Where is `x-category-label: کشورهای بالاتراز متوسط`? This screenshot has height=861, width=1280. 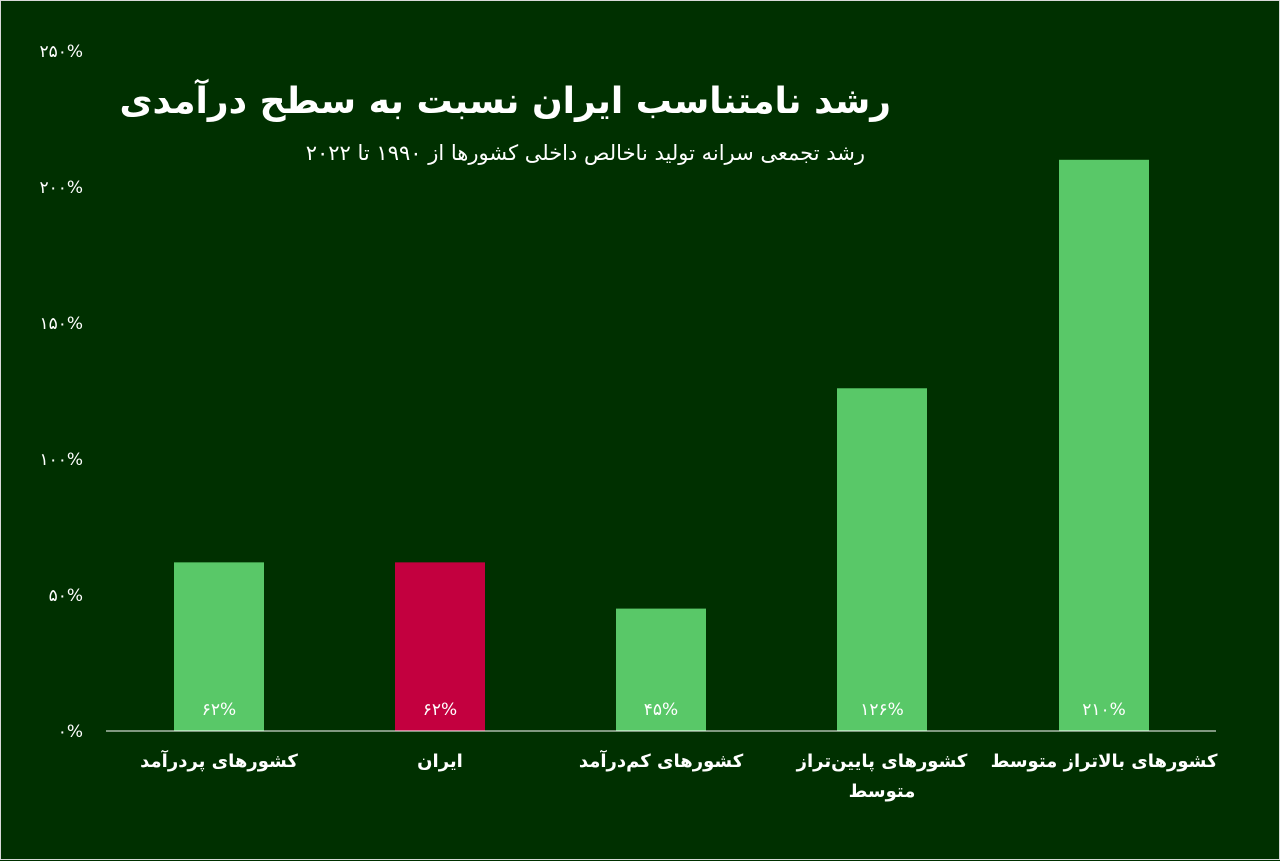 x-category-label: کشورهای بالاتراز متوسط is located at coordinates (1104, 761).